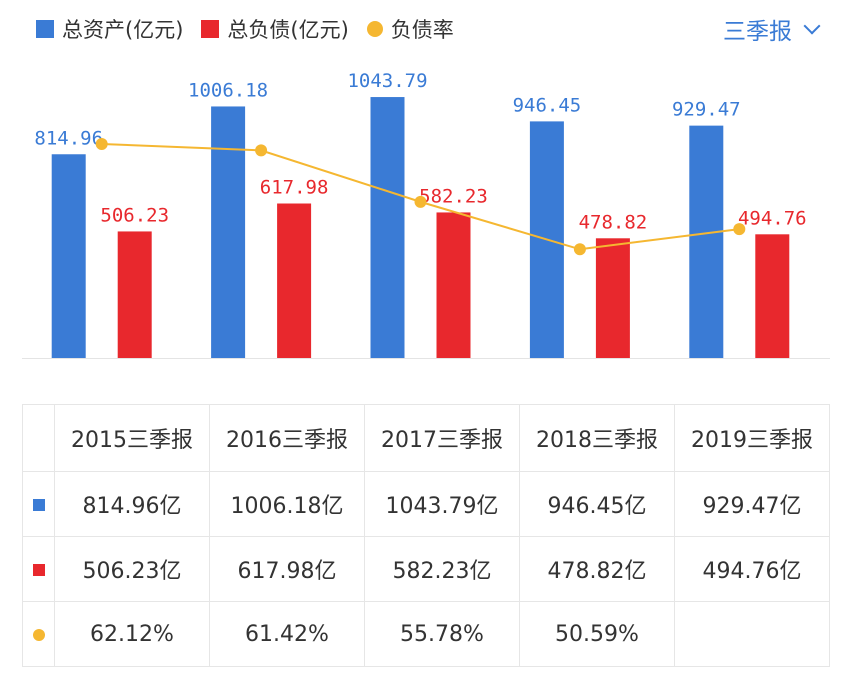 The height and width of the screenshot is (678, 852). I want to click on data-label-total-assets: 814.96, so click(68, 138).